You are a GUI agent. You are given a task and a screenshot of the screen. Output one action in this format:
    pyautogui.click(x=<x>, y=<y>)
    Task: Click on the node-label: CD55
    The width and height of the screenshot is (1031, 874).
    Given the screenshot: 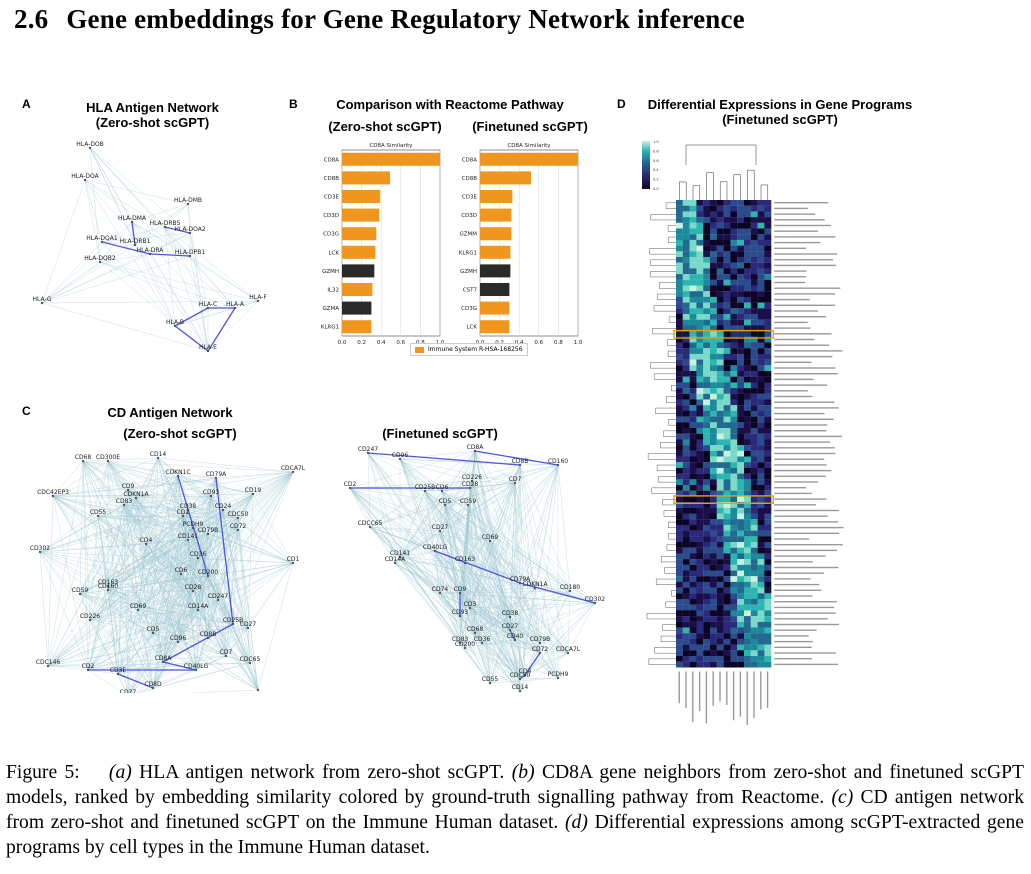 What is the action you would take?
    pyautogui.click(x=490, y=679)
    